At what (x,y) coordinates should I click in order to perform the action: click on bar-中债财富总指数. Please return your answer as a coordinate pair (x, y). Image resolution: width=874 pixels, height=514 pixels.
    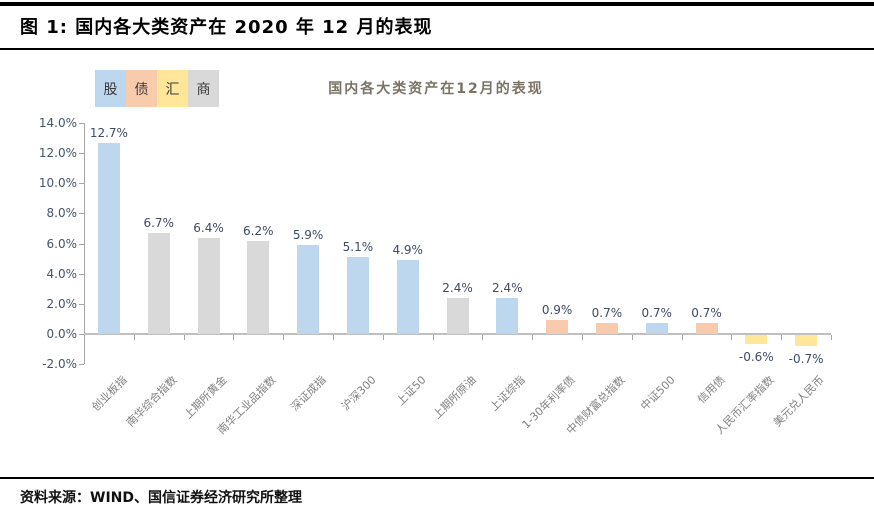
    Looking at the image, I should click on (606, 328).